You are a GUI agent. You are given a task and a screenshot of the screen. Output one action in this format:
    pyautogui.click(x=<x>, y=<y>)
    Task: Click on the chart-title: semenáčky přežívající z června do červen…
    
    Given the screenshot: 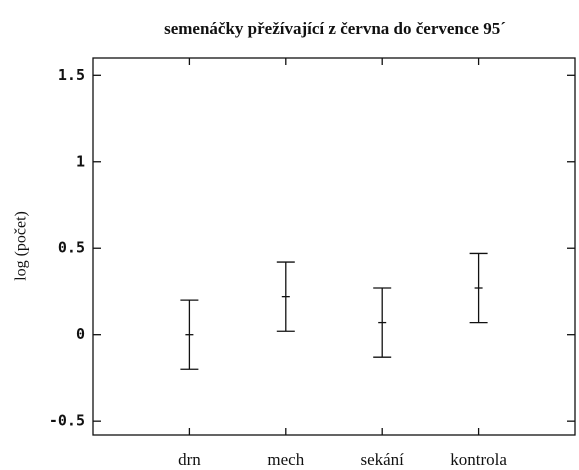 What is the action you would take?
    pyautogui.click(x=335, y=28)
    